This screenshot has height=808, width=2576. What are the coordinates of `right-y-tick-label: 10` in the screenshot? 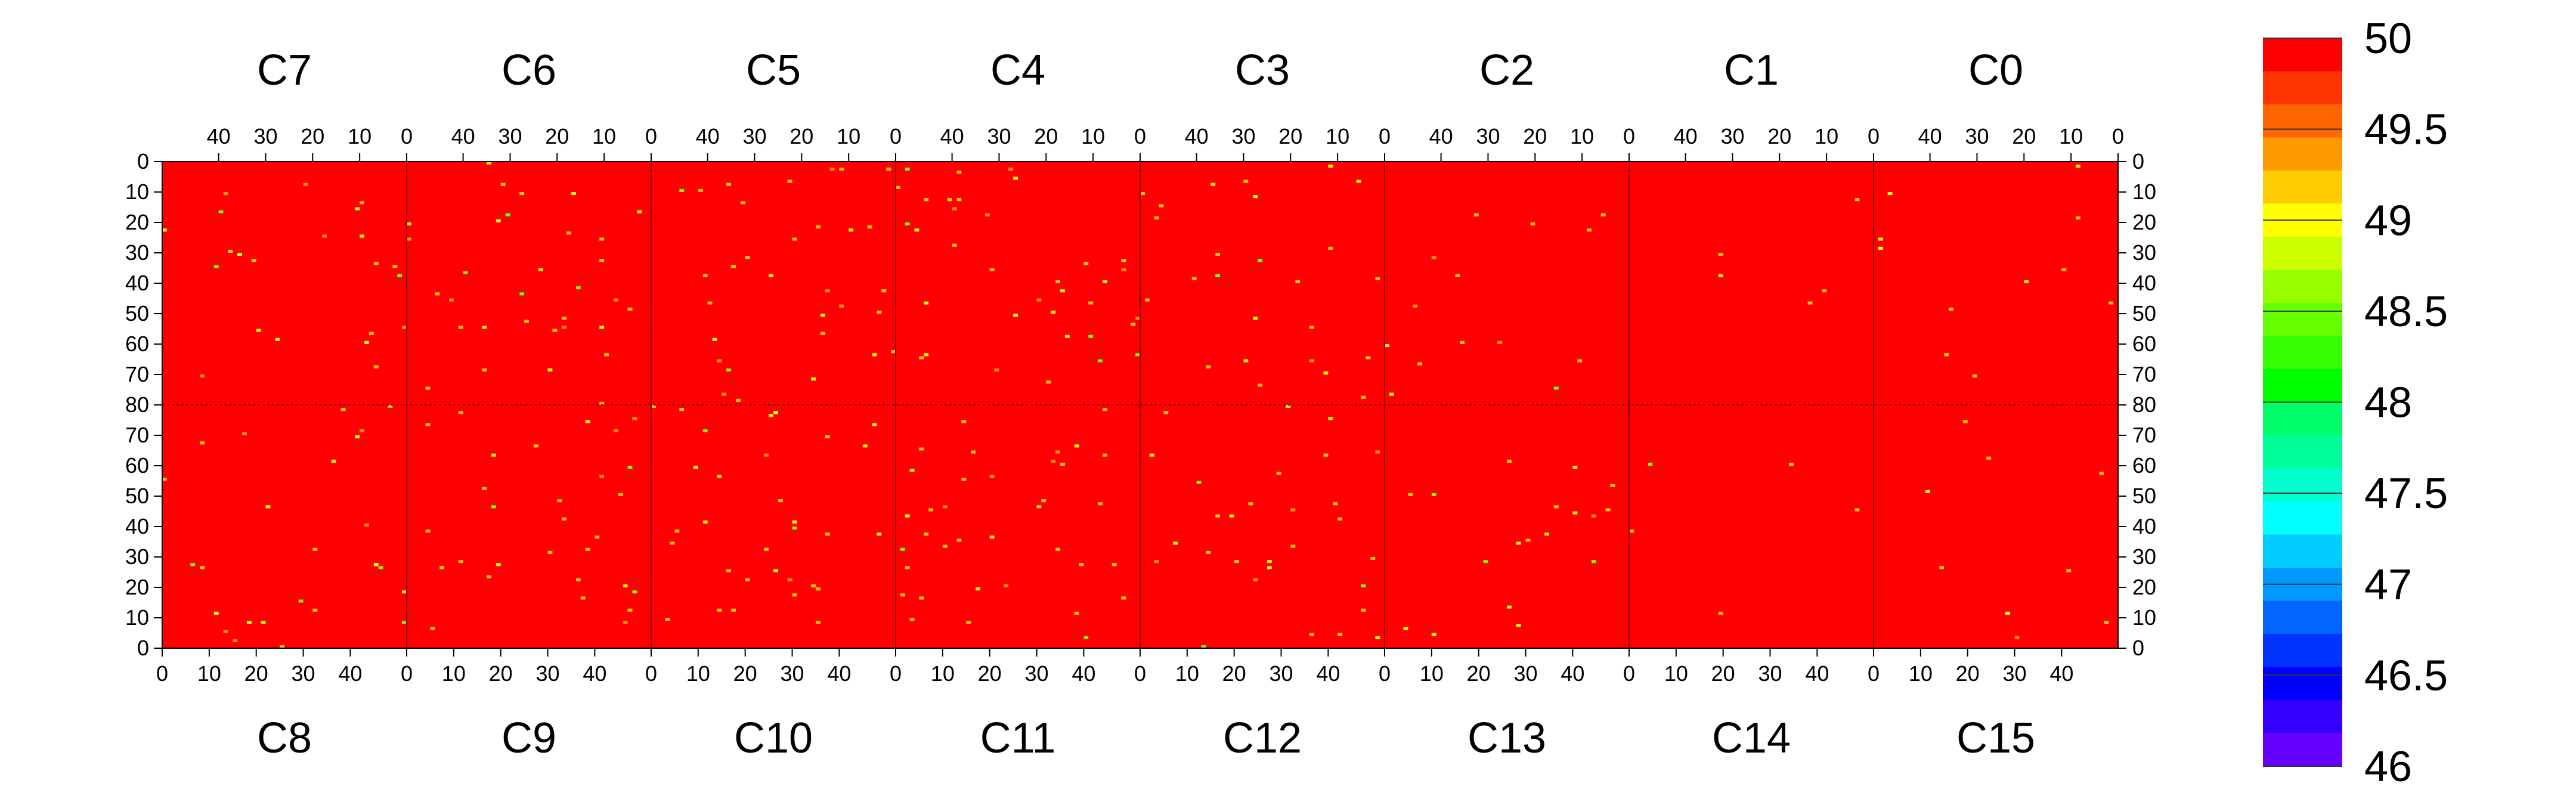 It's located at (2144, 617).